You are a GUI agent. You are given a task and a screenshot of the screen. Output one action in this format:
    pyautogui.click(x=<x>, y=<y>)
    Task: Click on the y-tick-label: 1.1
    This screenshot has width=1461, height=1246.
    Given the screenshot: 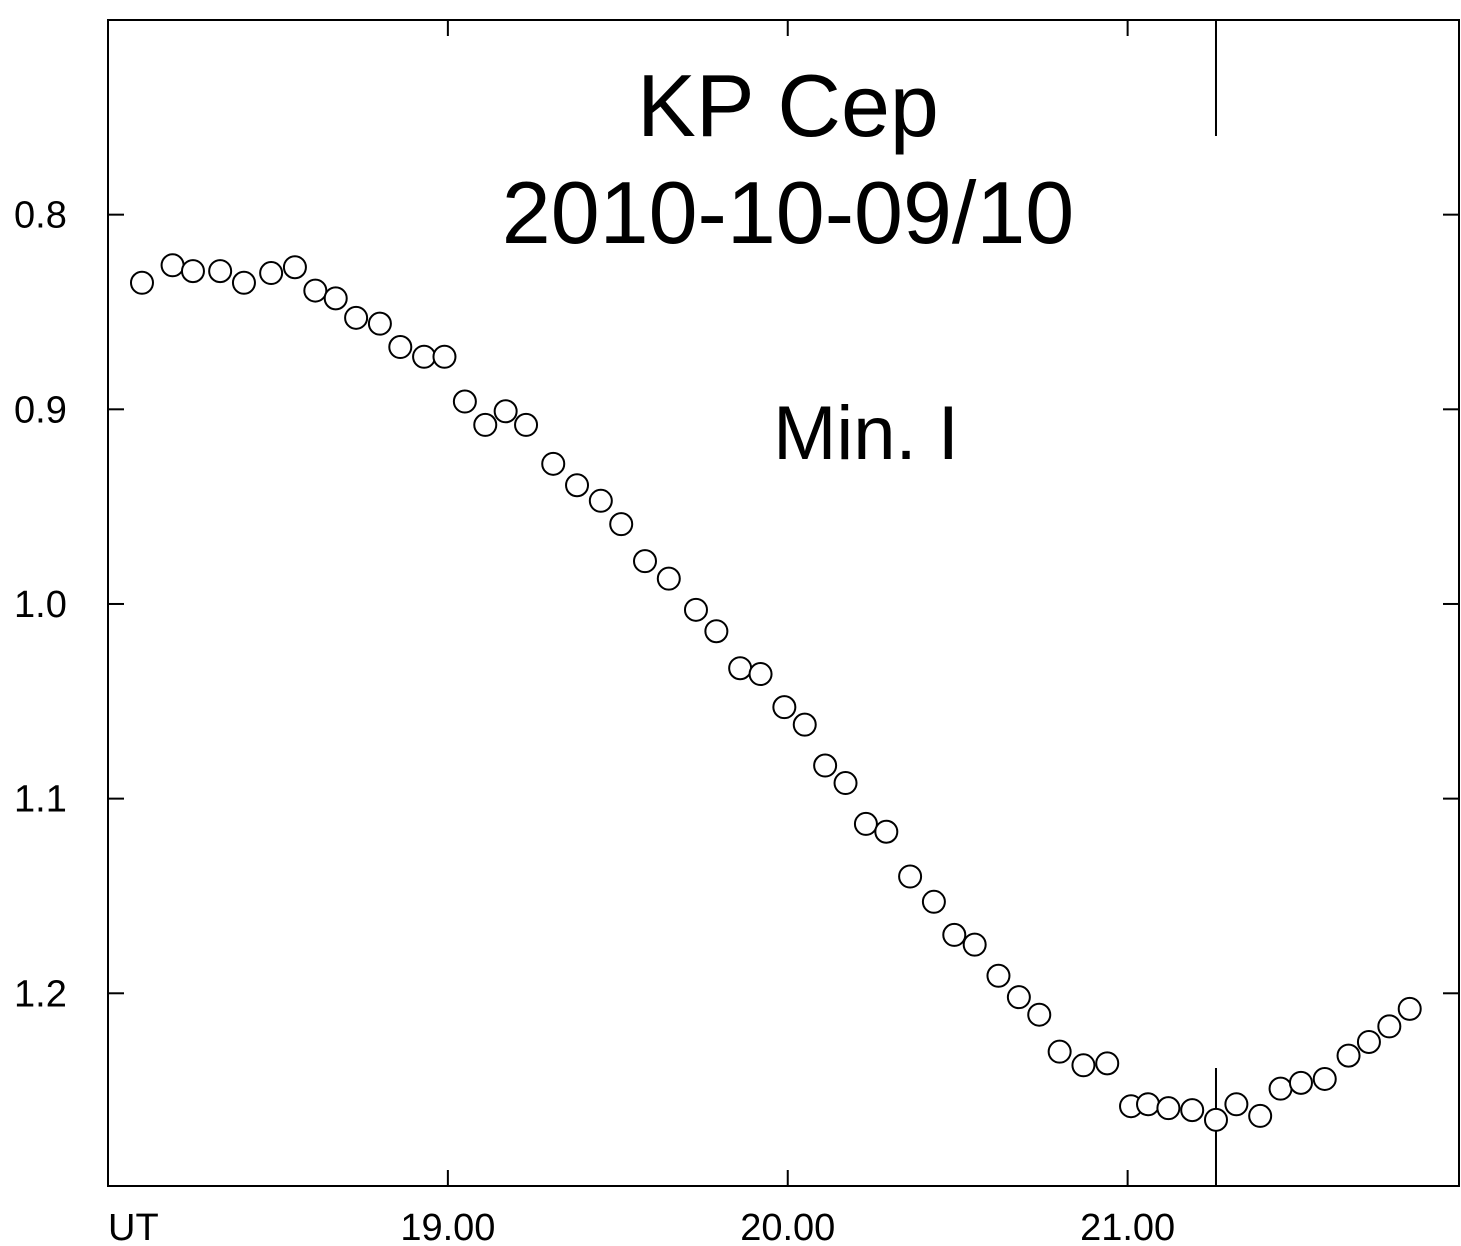 What is the action you would take?
    pyautogui.click(x=40, y=800)
    